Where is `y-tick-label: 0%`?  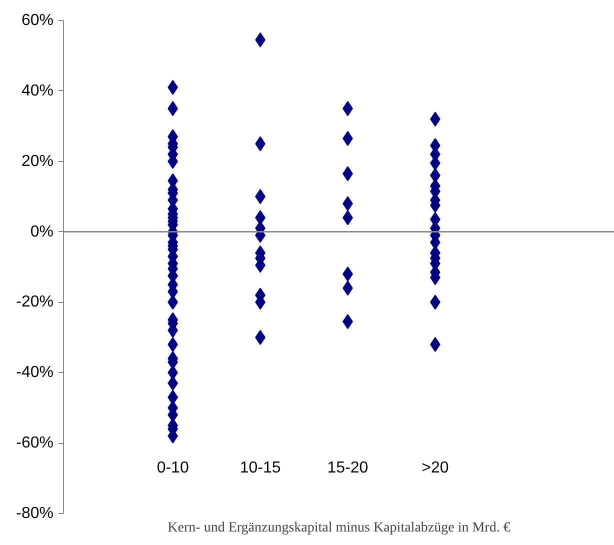
y-tick-label: 0% is located at coordinates (42, 231).